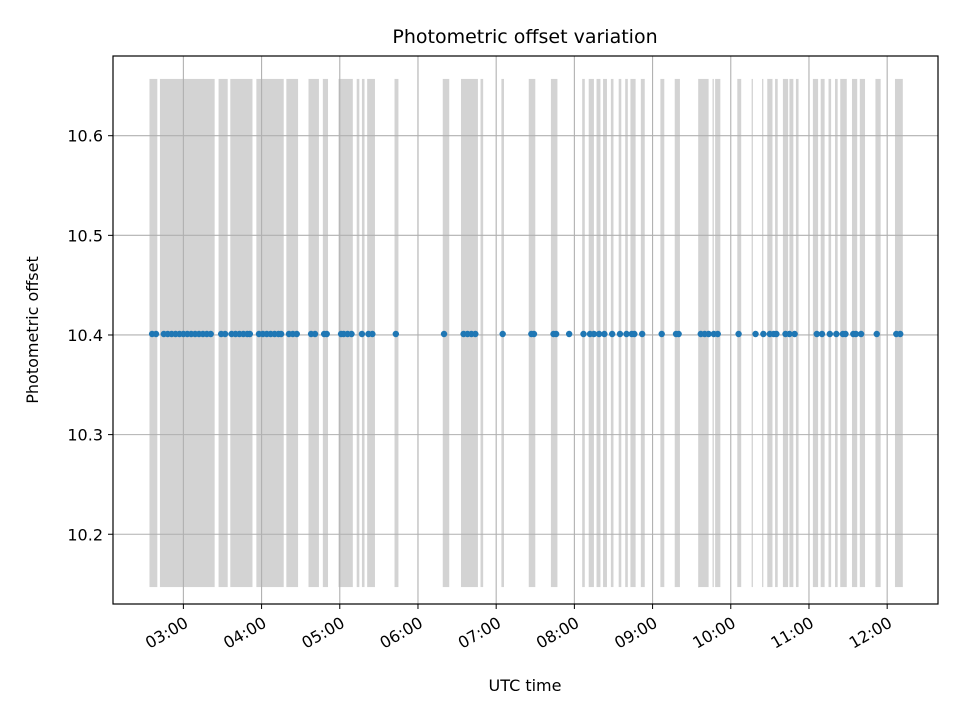 The width and height of the screenshot is (960, 720). I want to click on y-axis-label: Photometric offset, so click(32, 330).